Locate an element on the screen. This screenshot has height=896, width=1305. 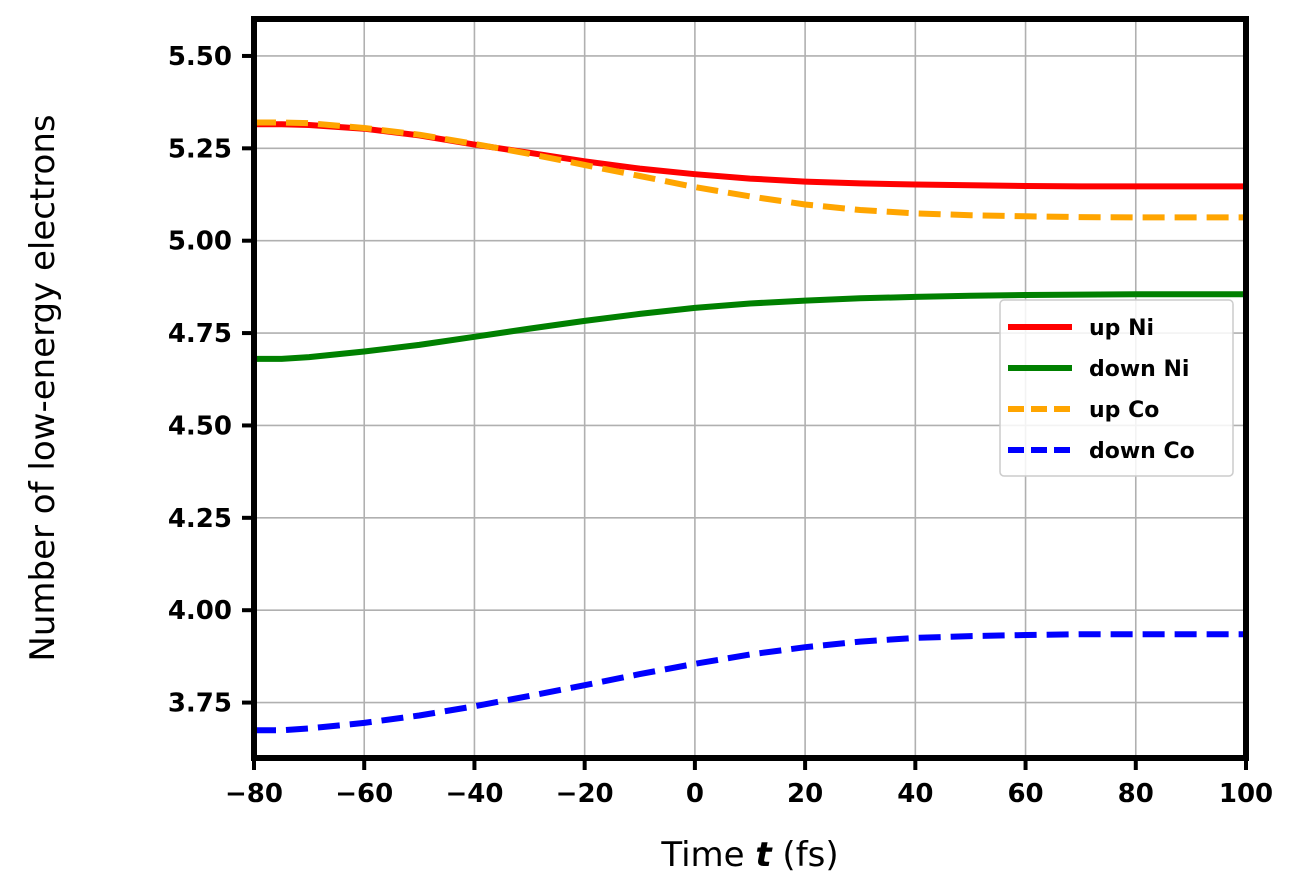
x-tick-label: −40 is located at coordinates (474, 794).